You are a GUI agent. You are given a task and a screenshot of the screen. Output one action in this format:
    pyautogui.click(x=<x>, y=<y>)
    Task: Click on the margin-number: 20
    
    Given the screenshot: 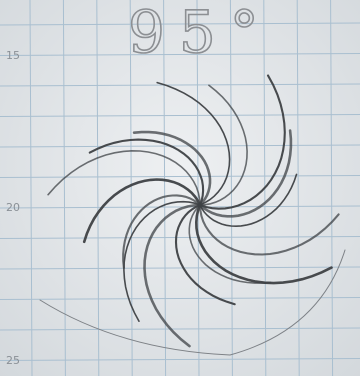 What is the action you would take?
    pyautogui.click(x=13, y=207)
    